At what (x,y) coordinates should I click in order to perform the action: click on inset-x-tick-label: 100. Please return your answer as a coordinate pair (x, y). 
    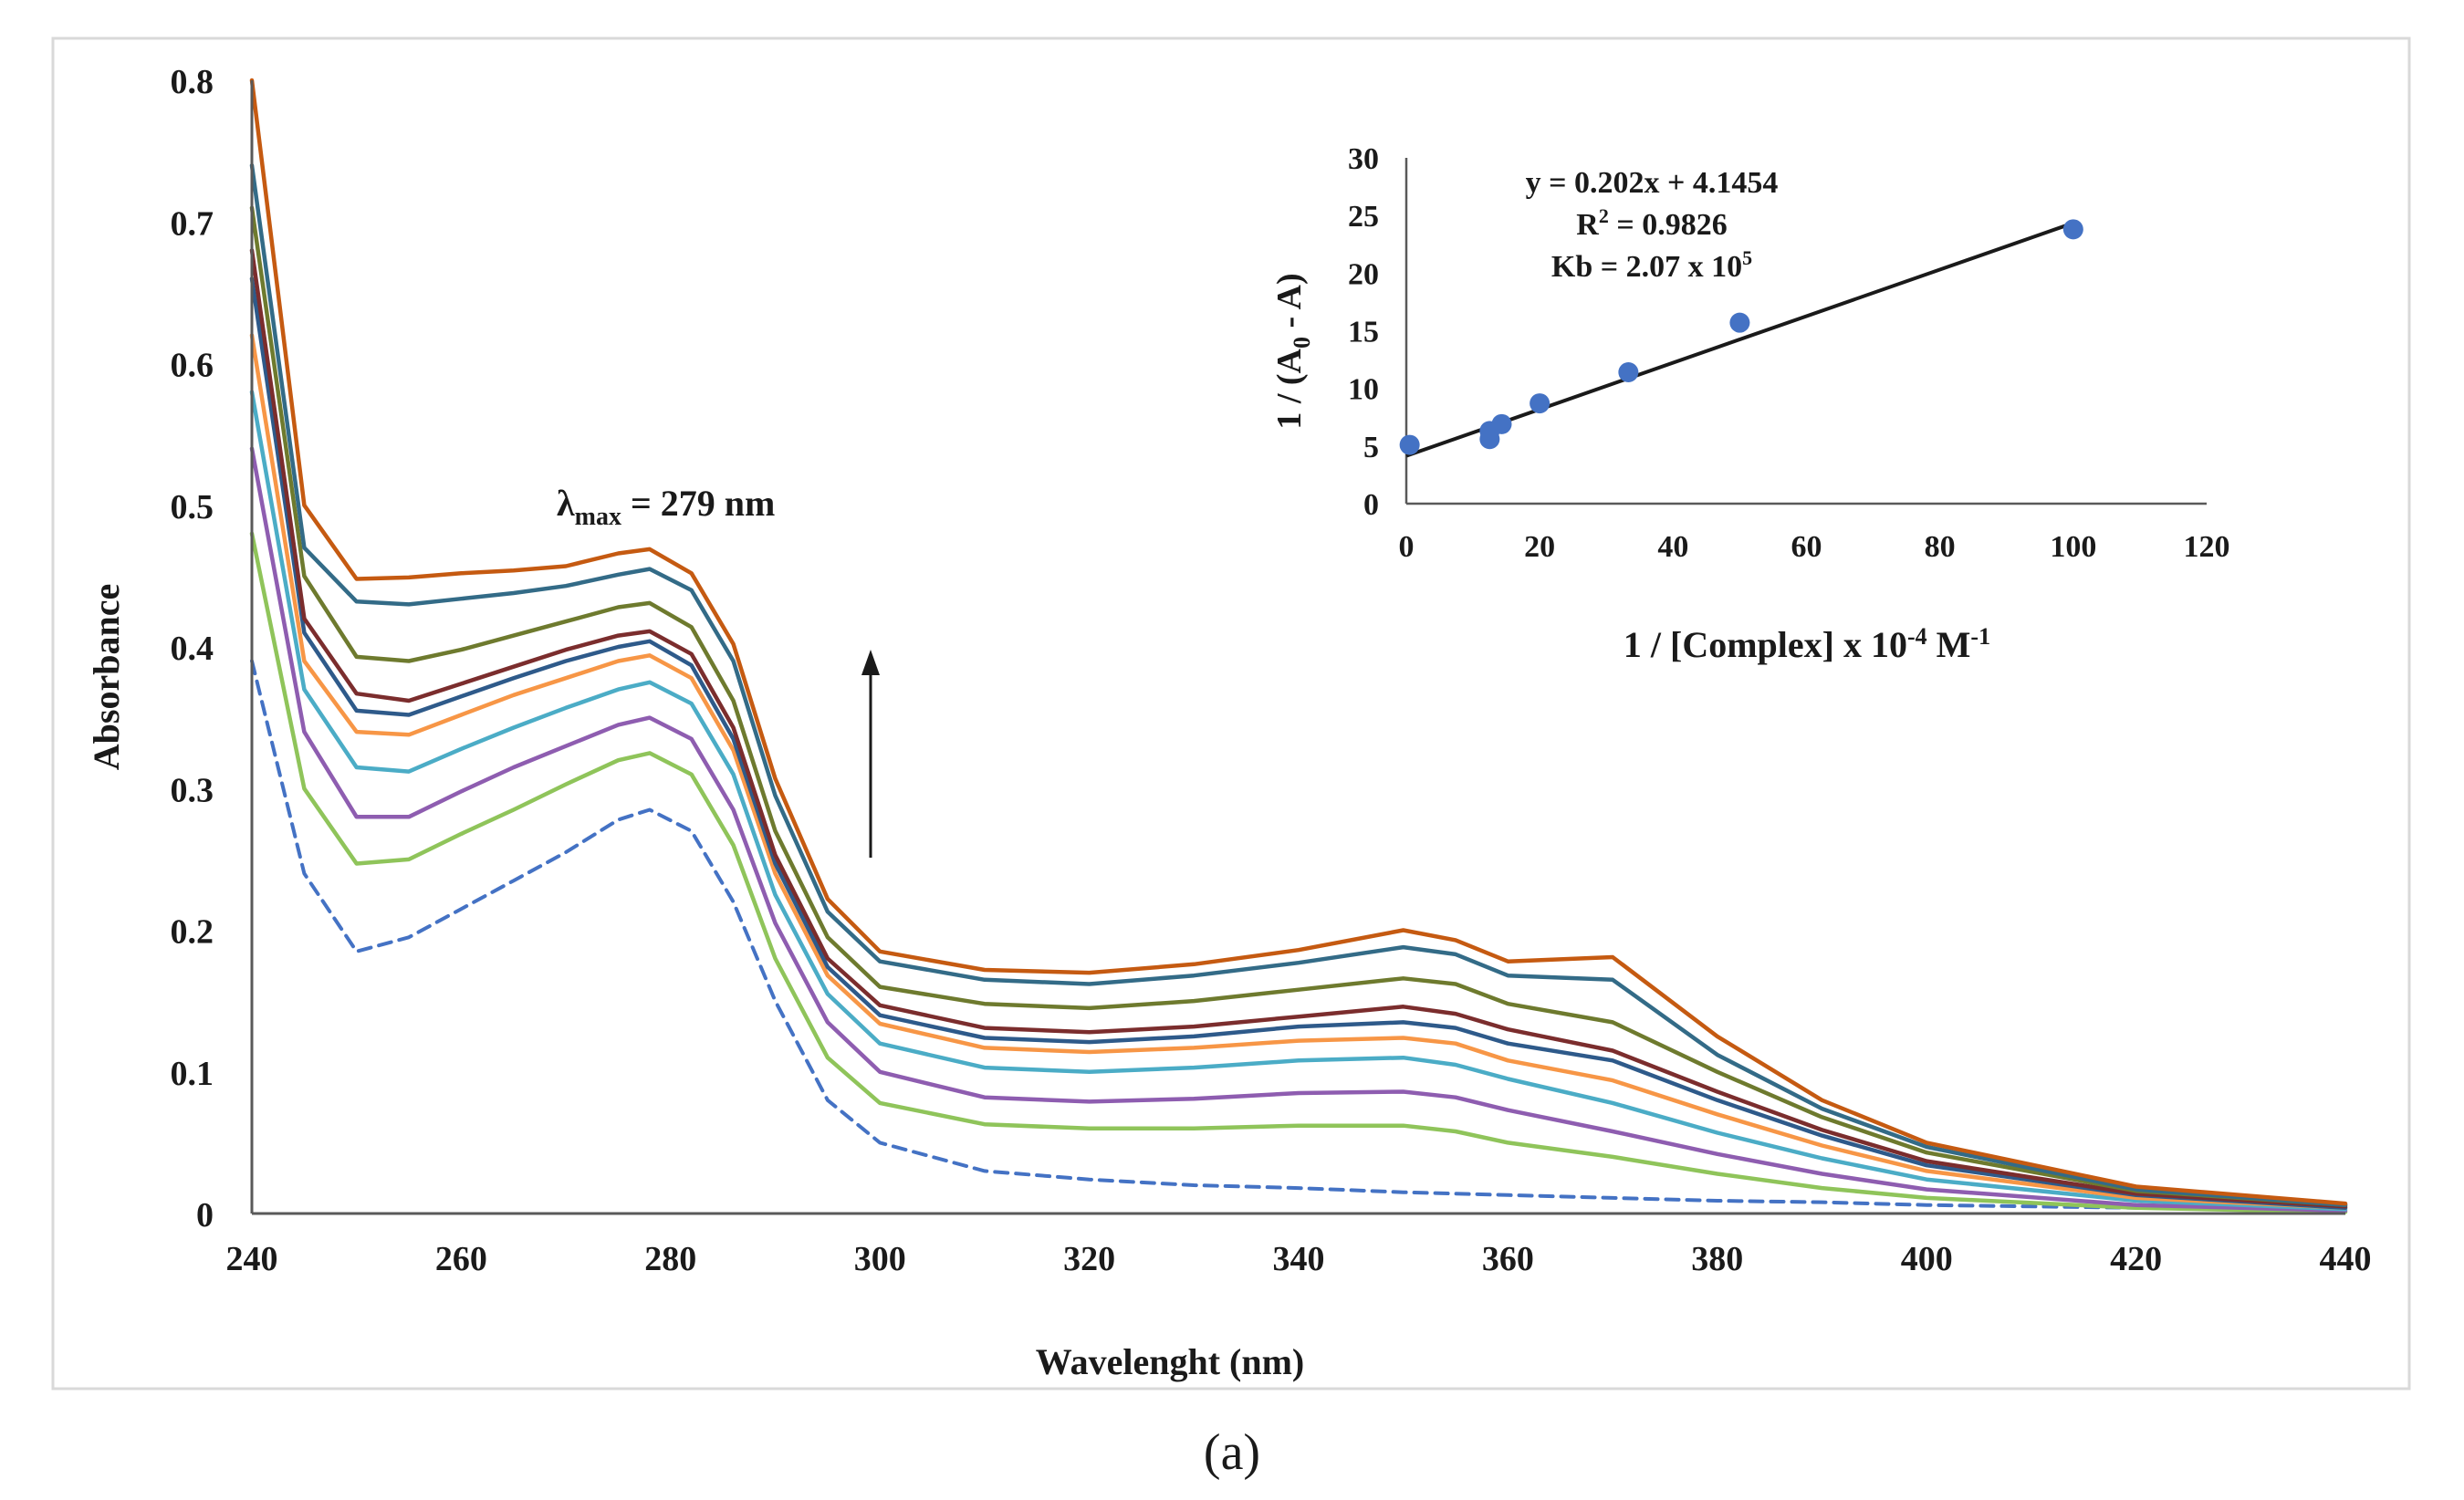
    Looking at the image, I should click on (2073, 547).